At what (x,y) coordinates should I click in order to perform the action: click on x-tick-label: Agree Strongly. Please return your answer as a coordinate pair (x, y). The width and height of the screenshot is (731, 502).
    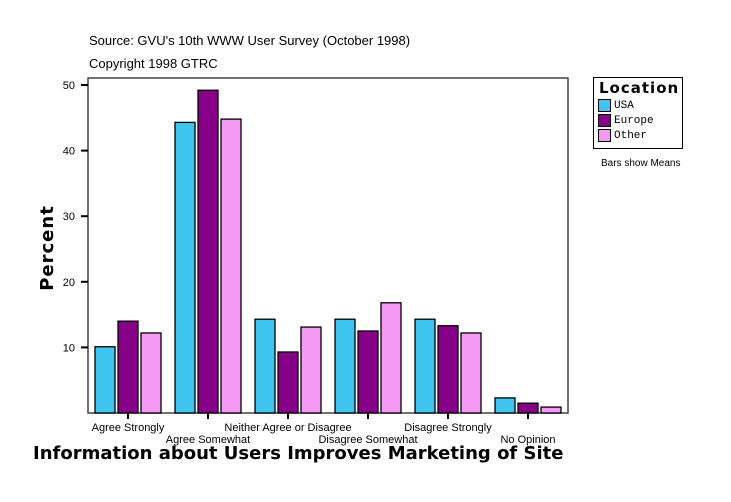
    Looking at the image, I should click on (128, 428).